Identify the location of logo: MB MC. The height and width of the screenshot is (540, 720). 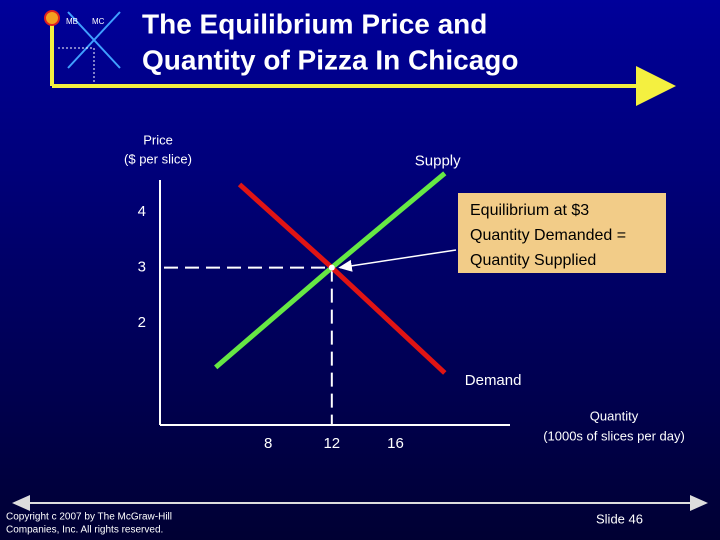
(82, 48).